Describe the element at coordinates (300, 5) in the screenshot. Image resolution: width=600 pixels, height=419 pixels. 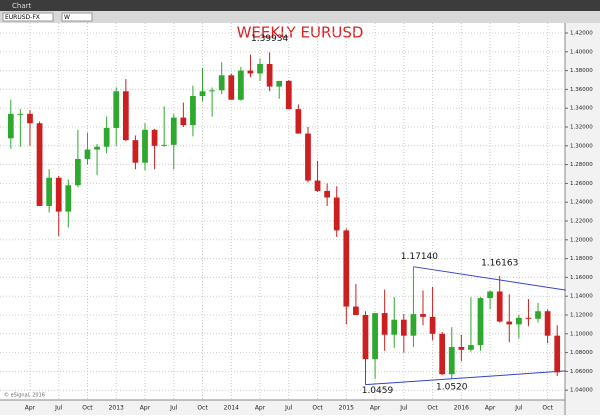
I see `title-bar` at that location.